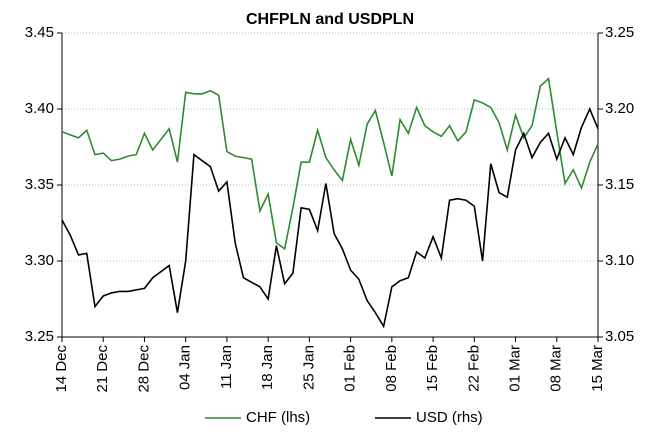 This screenshot has width=652, height=441. I want to click on y2-tick-label: 3.05, so click(619, 336).